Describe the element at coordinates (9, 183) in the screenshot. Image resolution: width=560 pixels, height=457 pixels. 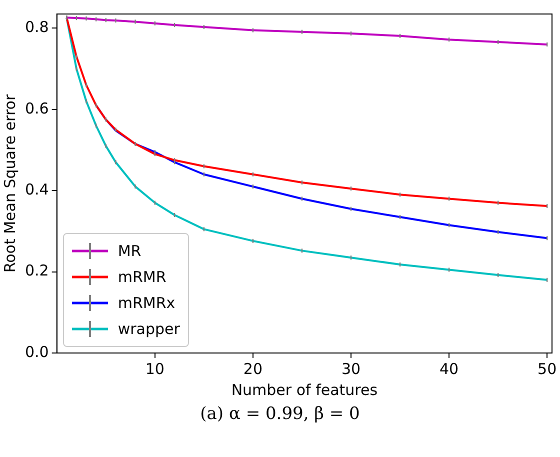
I see `y-axis-title: Root Mean Square error` at that location.